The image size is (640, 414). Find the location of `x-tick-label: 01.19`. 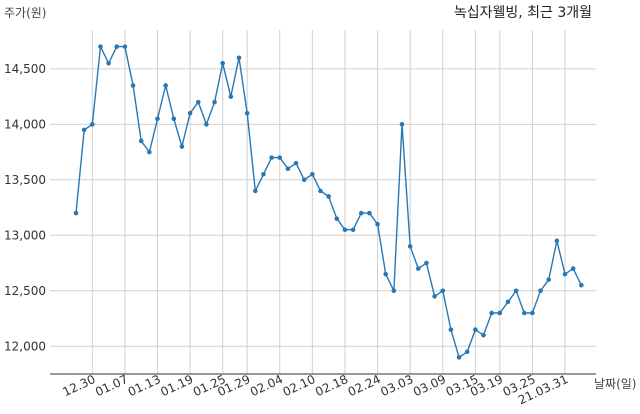

x-tick-label: 01.19 is located at coordinates (176, 385).